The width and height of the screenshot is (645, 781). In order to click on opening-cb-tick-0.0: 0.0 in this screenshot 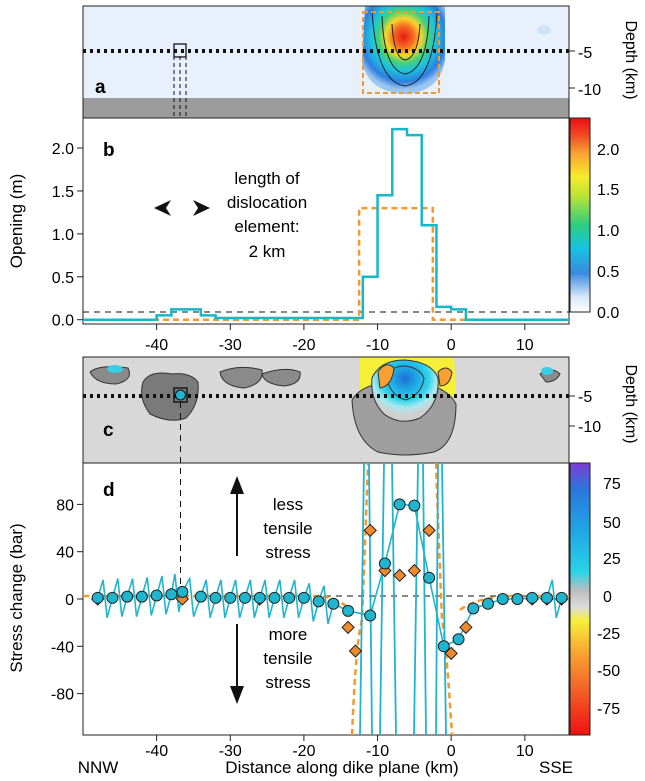, I will do `click(608, 313)`.